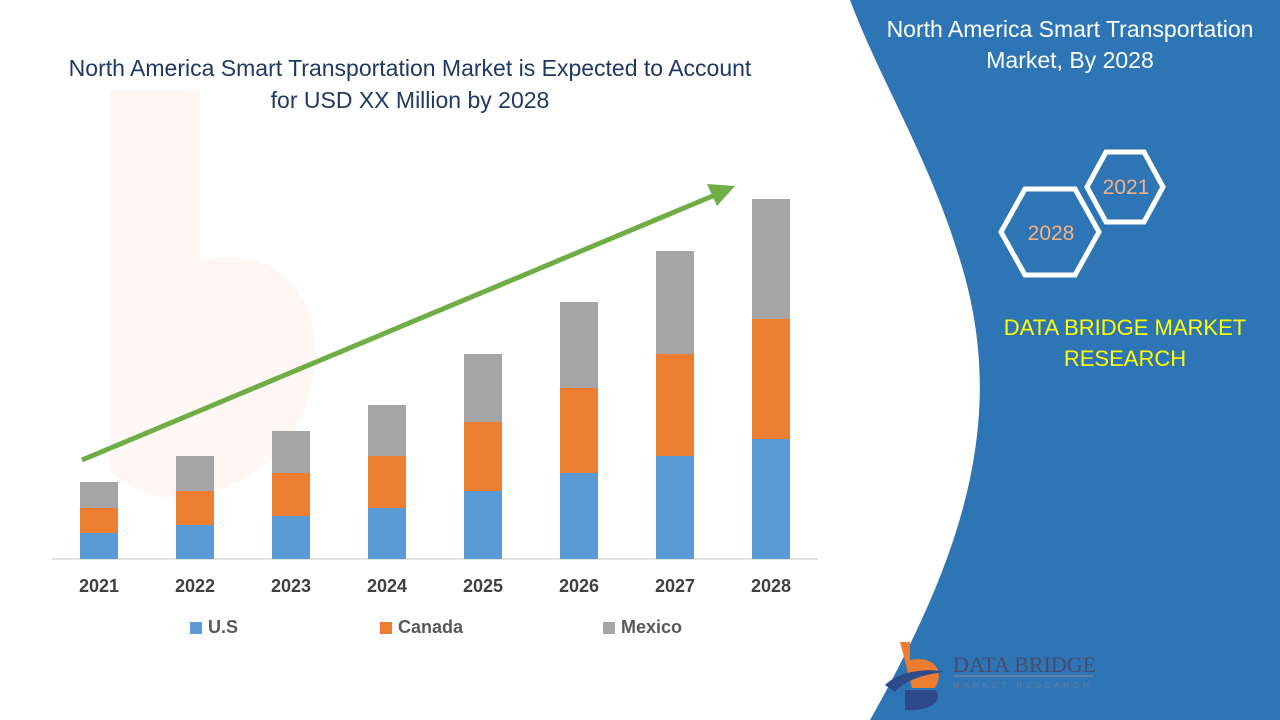 This screenshot has width=1280, height=720. What do you see at coordinates (483, 456) in the screenshot?
I see `bar-canada-2025` at bounding box center [483, 456].